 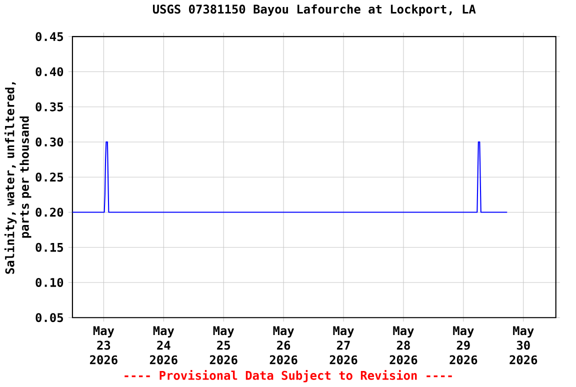 I want to click on x-tick-label: May 29 2026, so click(x=464, y=345).